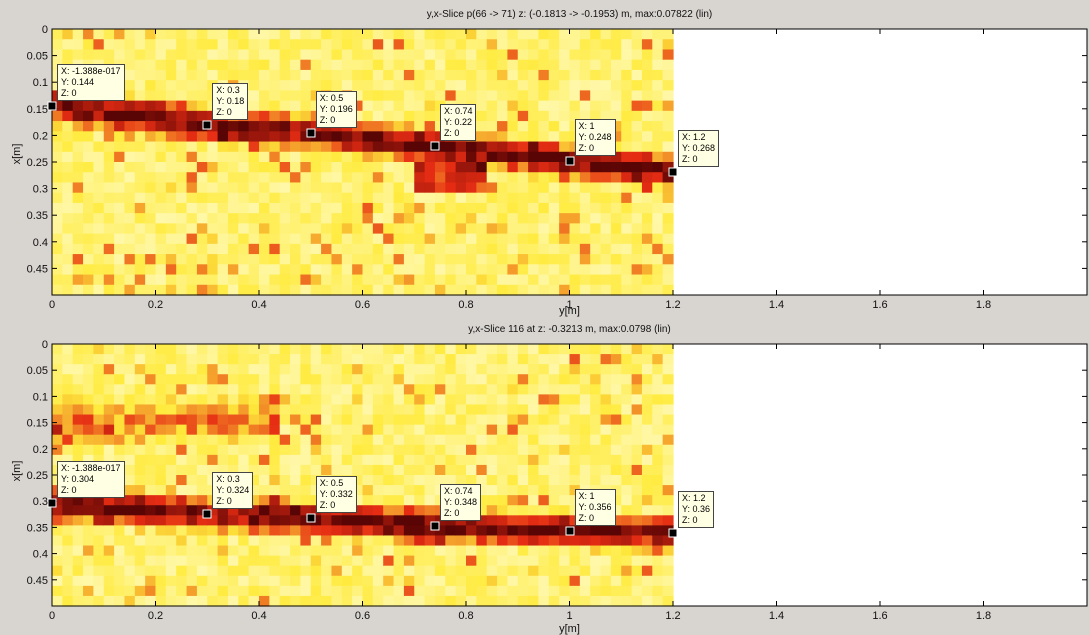 The height and width of the screenshot is (635, 1090). I want to click on datatip-box: X: 1 Y: 0.356 Z: 0, so click(595, 507).